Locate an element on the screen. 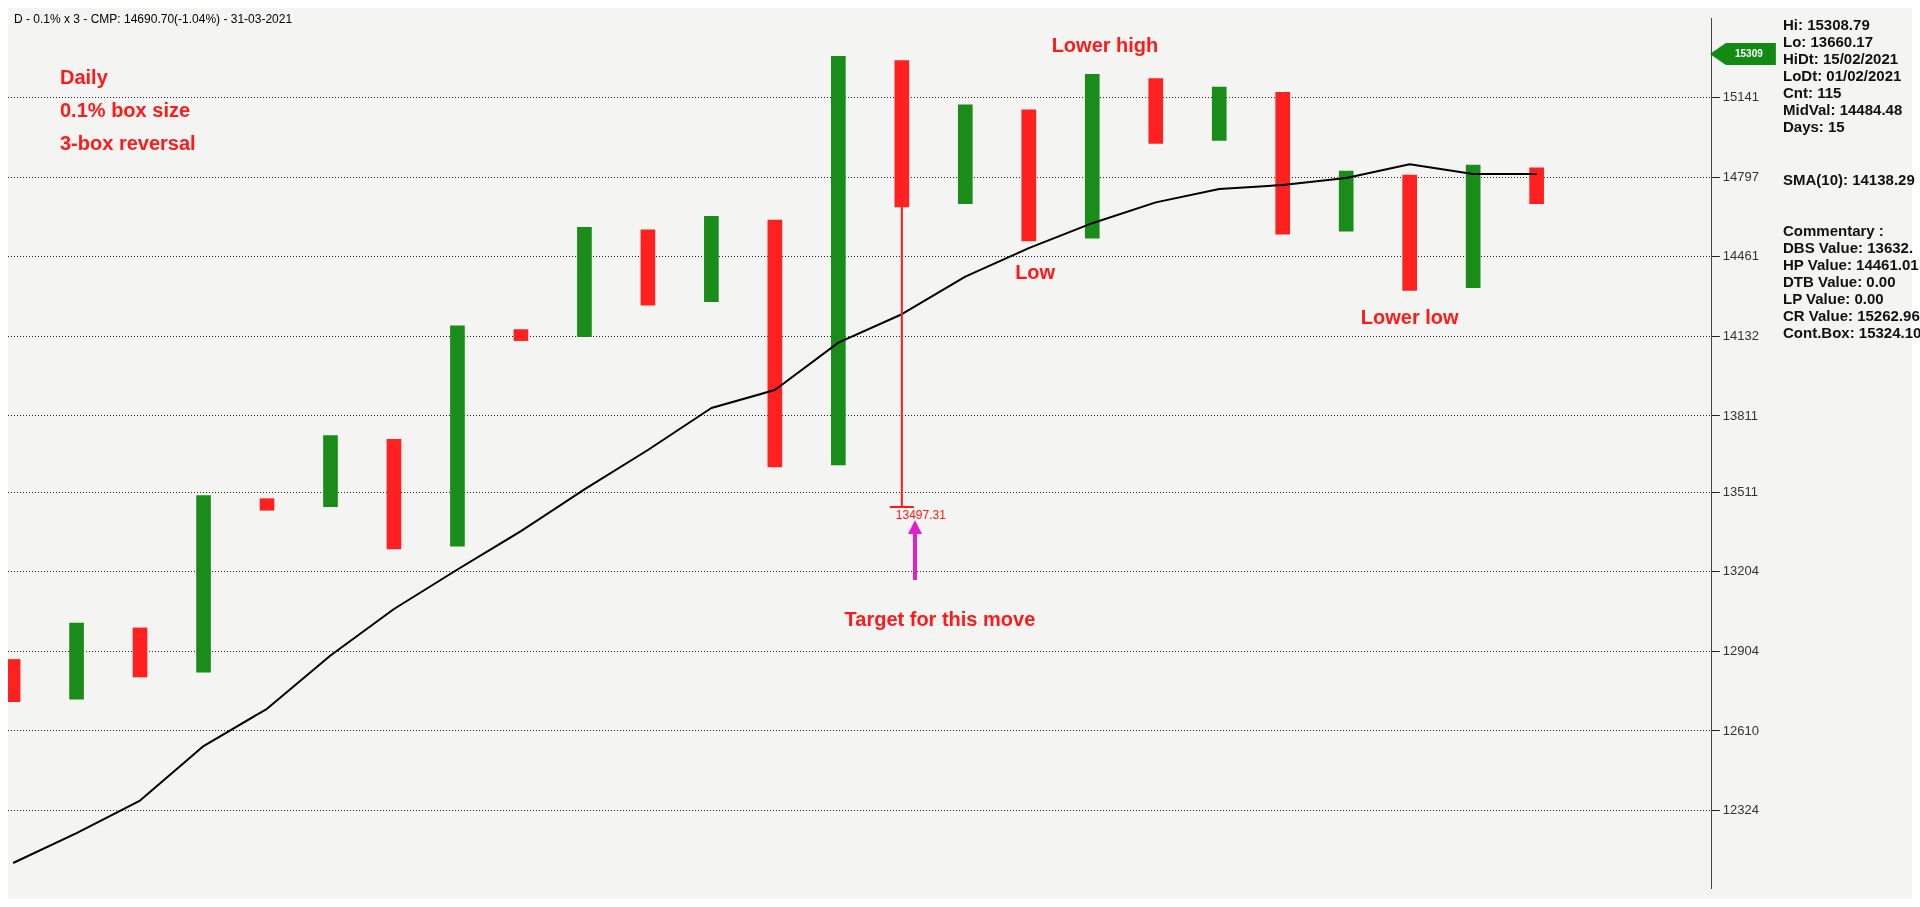 This screenshot has height=907, width=1920. annotation: 0.1% box size is located at coordinates (125, 109).